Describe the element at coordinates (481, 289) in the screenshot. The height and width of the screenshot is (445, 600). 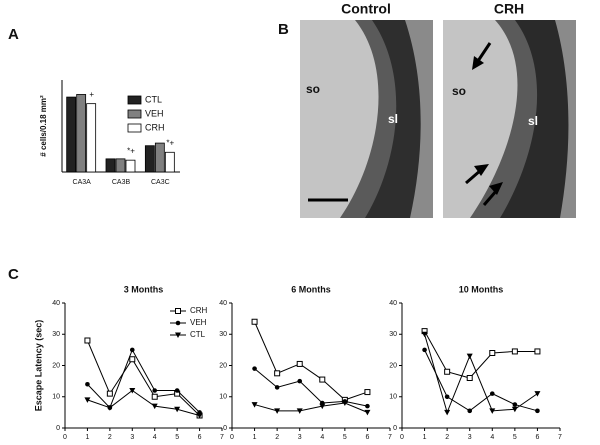
I see `chart-title: 10 Months` at that location.